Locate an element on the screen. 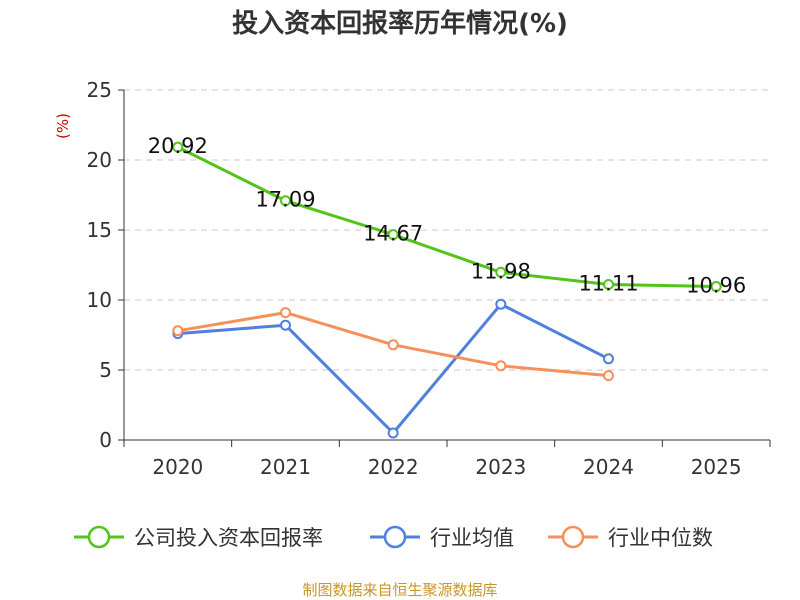  x-tick-label-2022: 2022 is located at coordinates (393, 467).